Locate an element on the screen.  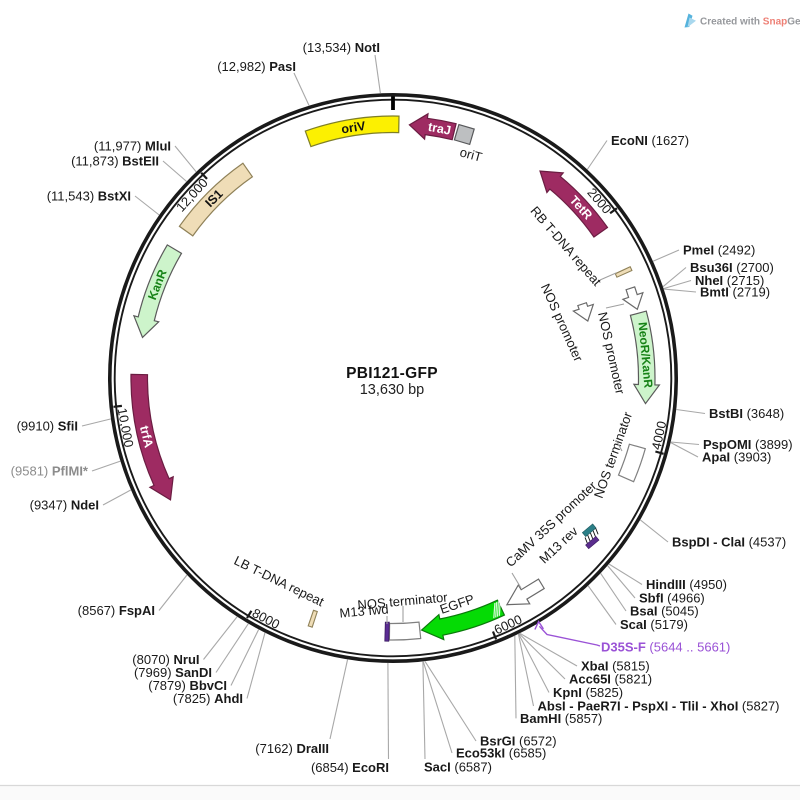
svg-text: BstBI (3648) is located at coordinates (746, 413).